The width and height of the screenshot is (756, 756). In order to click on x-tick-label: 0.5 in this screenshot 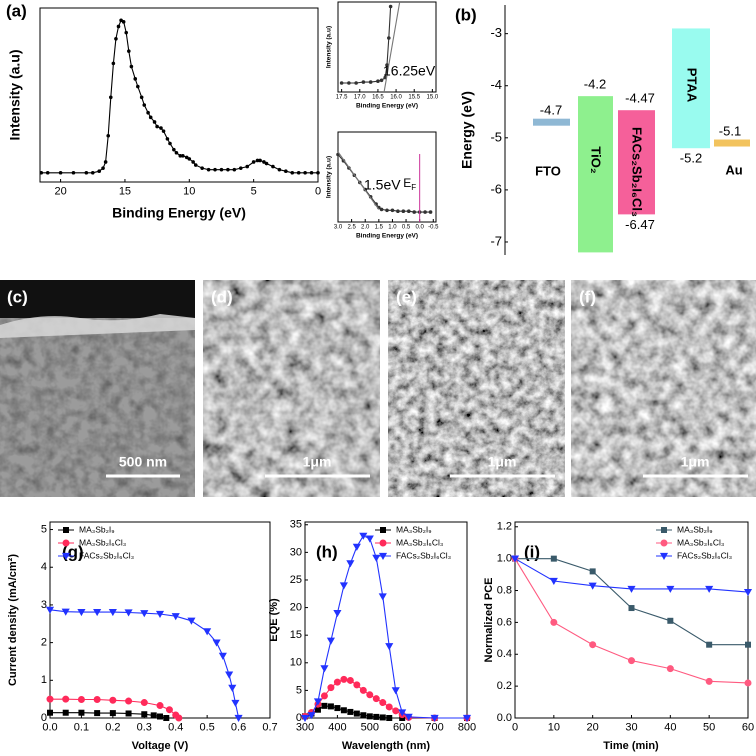, I will do `click(406, 228)`.